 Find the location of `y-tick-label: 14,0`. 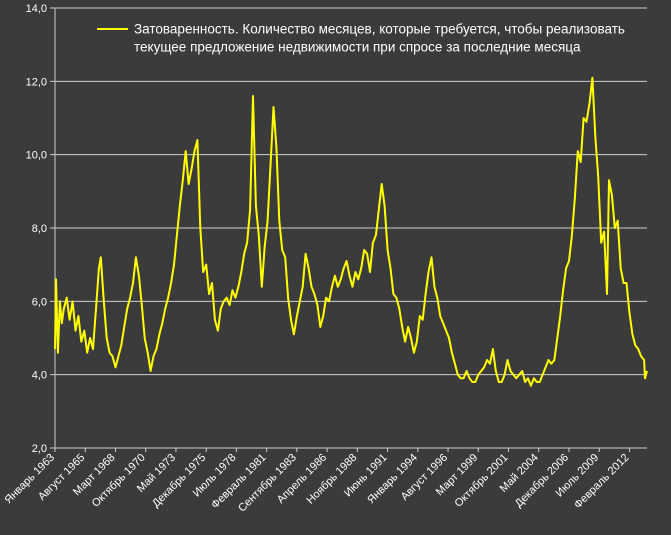

y-tick-label: 14,0 is located at coordinates (36, 9).